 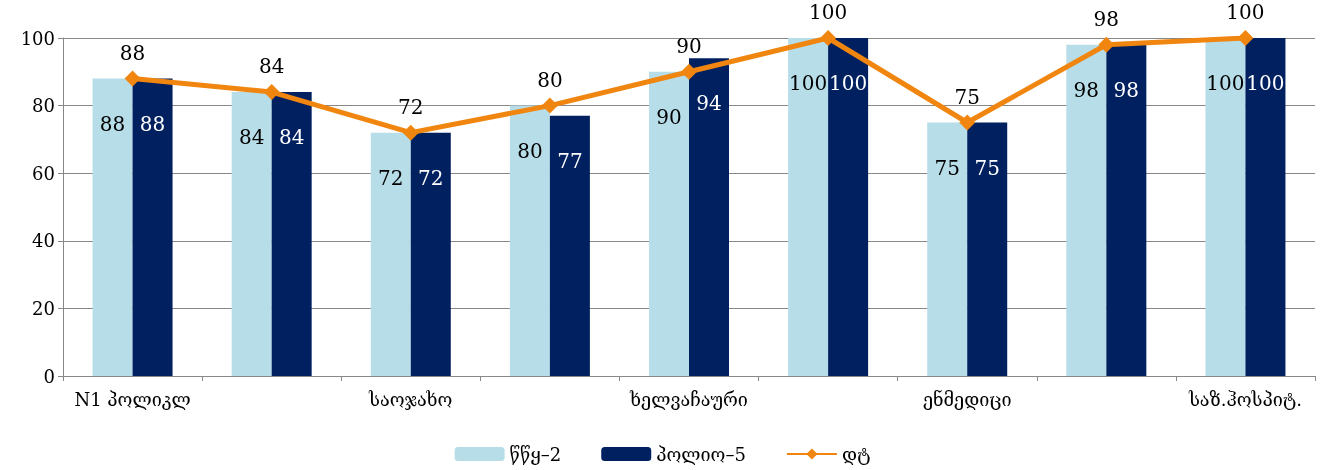 What do you see at coordinates (709, 103) in the screenshot?
I see `data-label: 94` at bounding box center [709, 103].